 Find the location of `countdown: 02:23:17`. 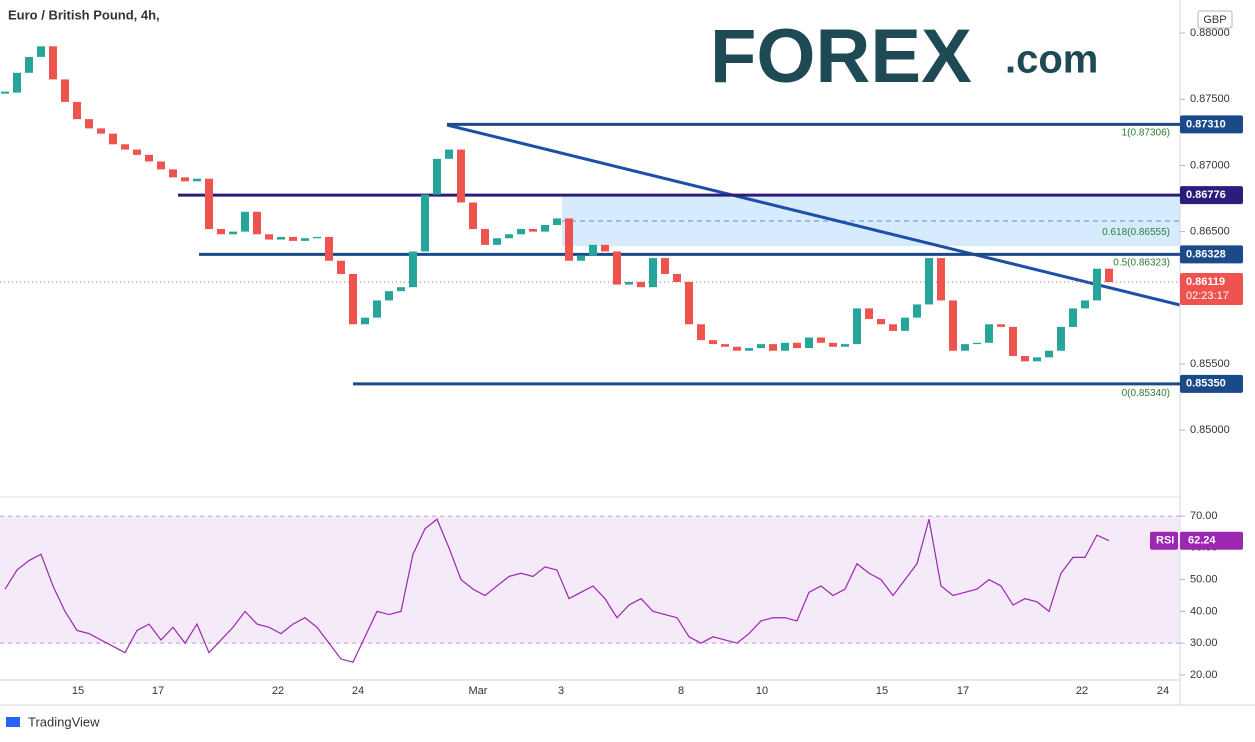

countdown: 02:23:17 is located at coordinates (1207, 296).